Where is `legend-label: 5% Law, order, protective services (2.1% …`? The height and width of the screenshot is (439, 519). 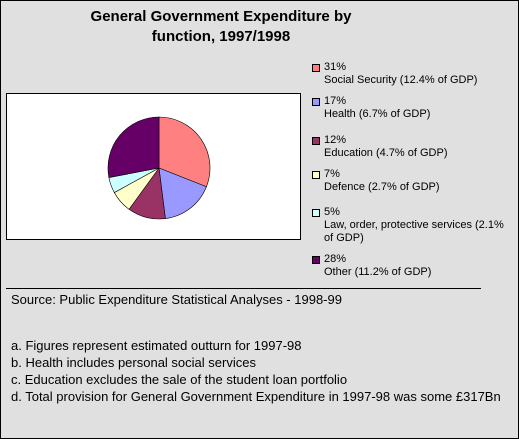 legend-label: 5% Law, order, protective services (2.1% … is located at coordinates (419, 225).